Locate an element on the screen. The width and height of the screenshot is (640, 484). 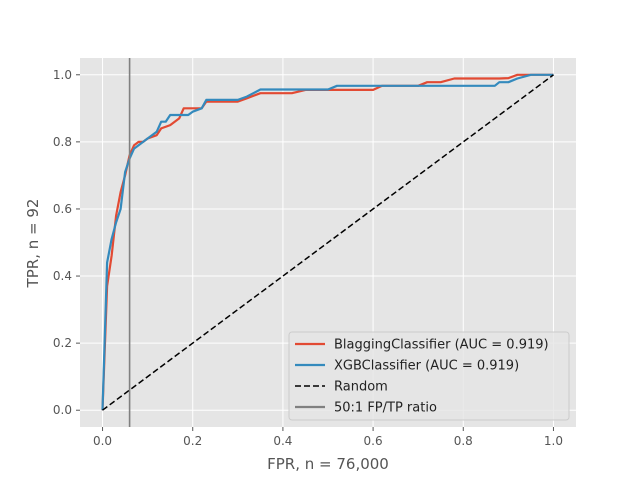
y-tick-layer: 0.0 0.2 0.4 0.6 0.8 1.0 is located at coordinates (66, 242).